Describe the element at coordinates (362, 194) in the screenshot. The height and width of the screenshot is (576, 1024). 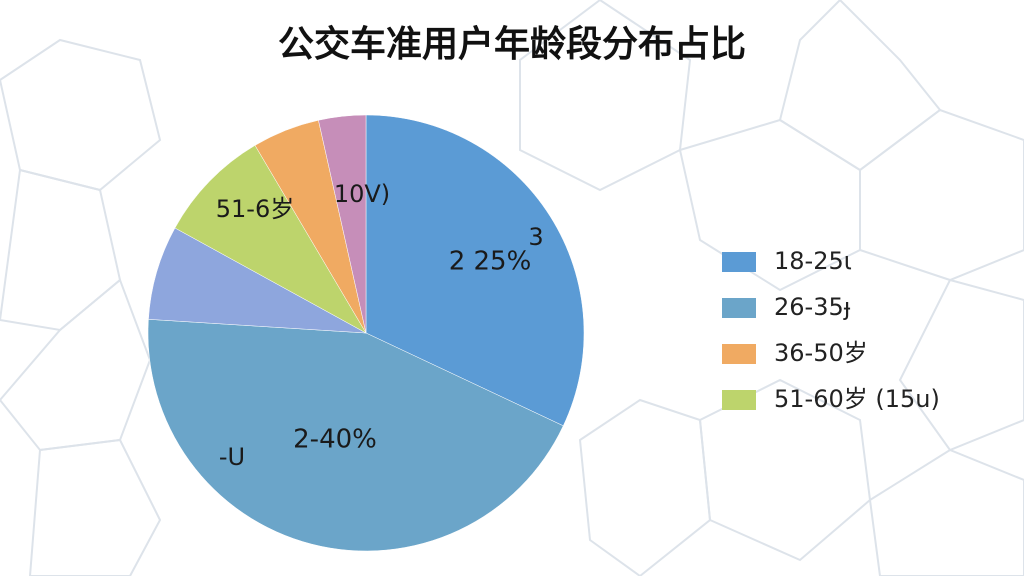
I see `slice-annotation: 10V)` at that location.